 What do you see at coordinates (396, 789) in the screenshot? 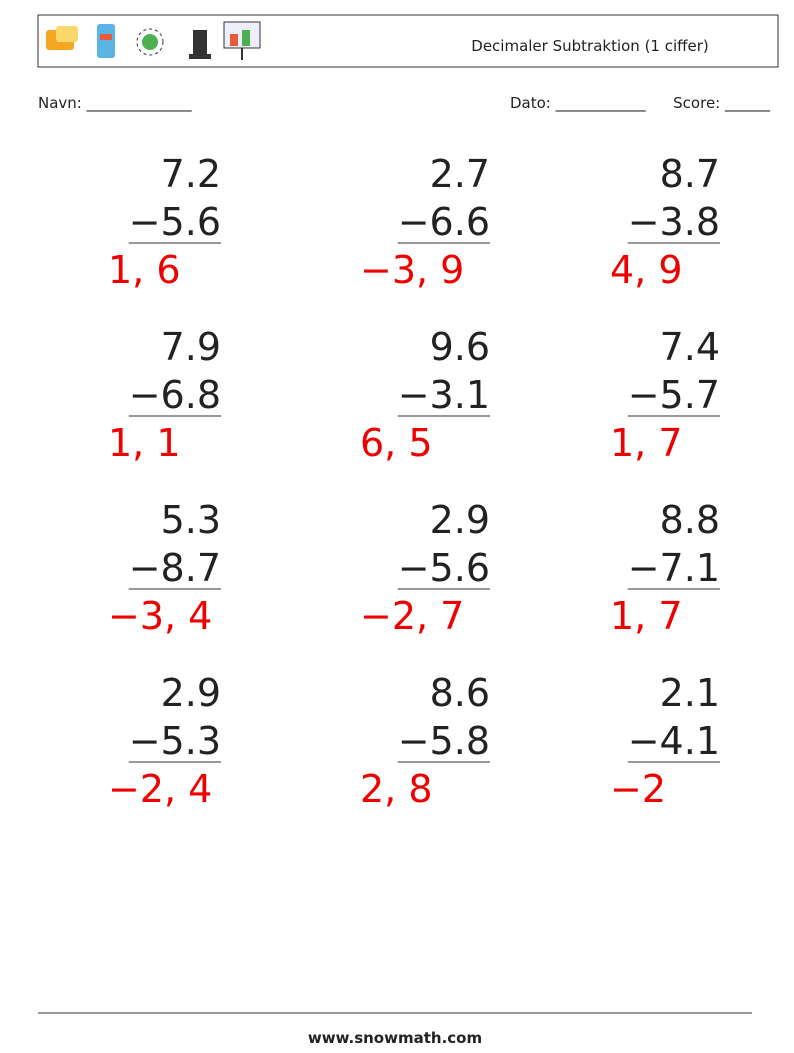
I see `answer: 2, 8` at bounding box center [396, 789].